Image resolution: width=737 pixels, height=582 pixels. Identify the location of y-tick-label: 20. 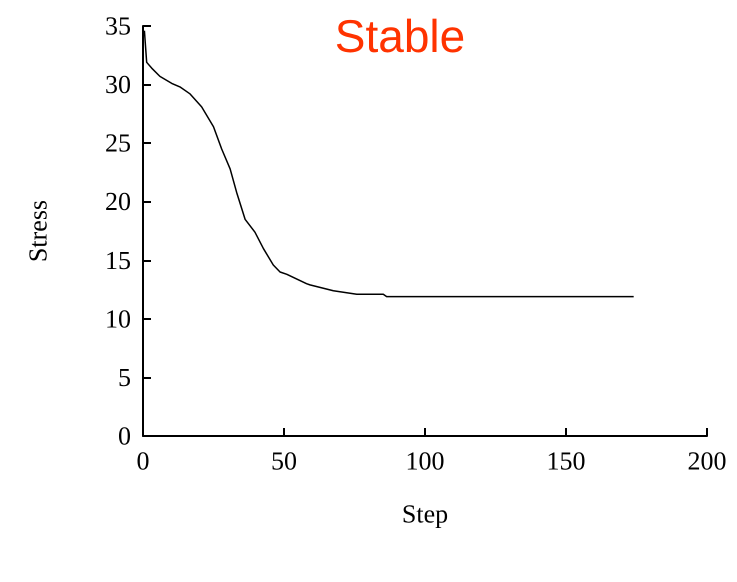
(118, 201).